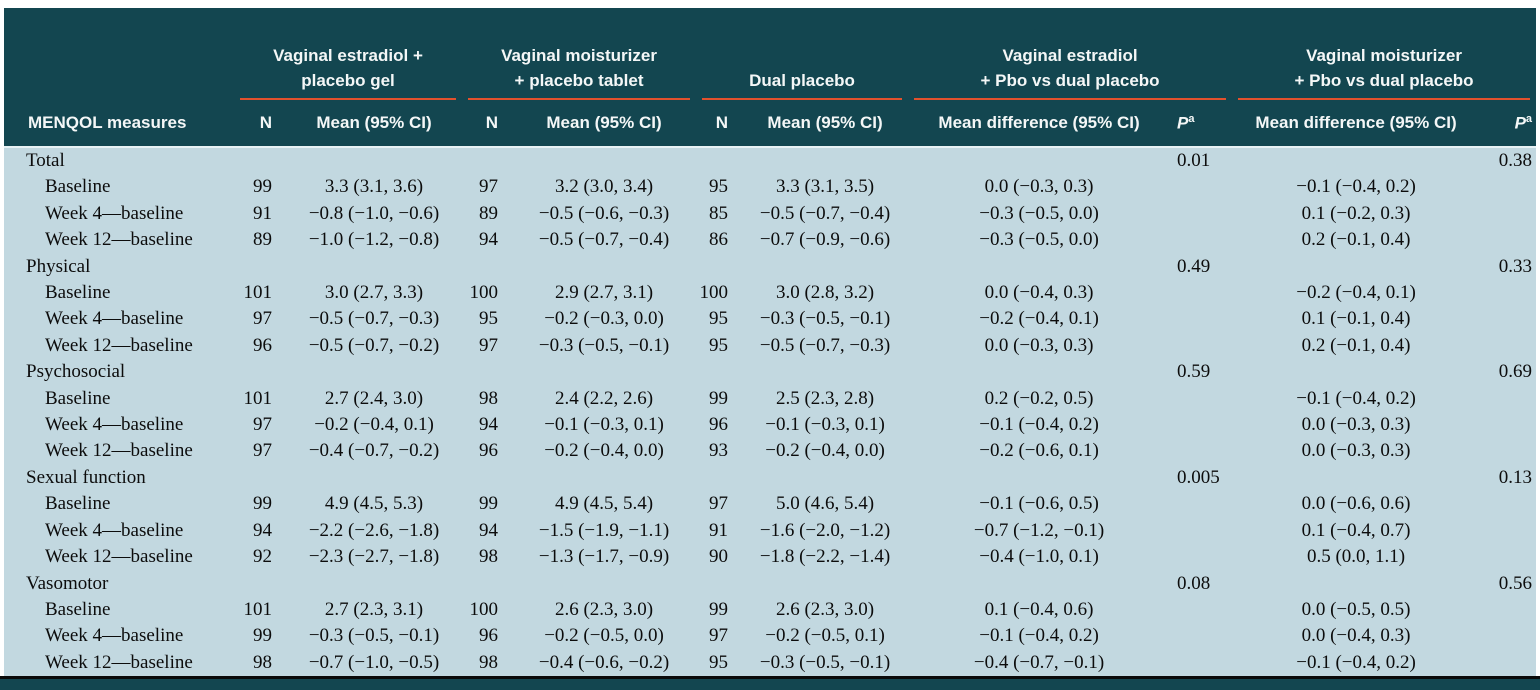  Describe the element at coordinates (825, 187) in the screenshot. I see `mean-cell: 3.3 (3.1, 3.5)` at that location.